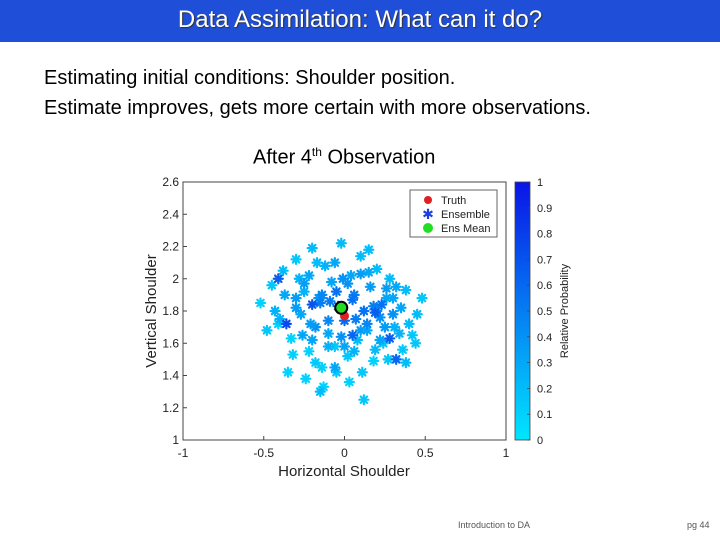  I want to click on footer-left: Introduction to DA, so click(494, 525).